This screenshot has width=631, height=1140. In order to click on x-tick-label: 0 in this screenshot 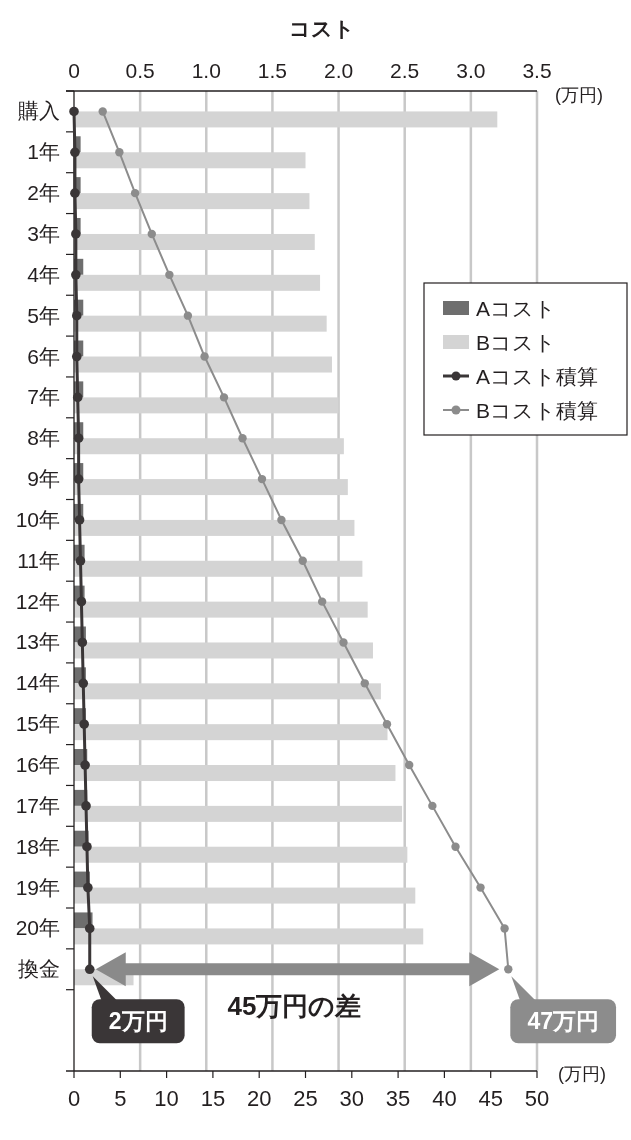, I will do `click(74, 1098)`.